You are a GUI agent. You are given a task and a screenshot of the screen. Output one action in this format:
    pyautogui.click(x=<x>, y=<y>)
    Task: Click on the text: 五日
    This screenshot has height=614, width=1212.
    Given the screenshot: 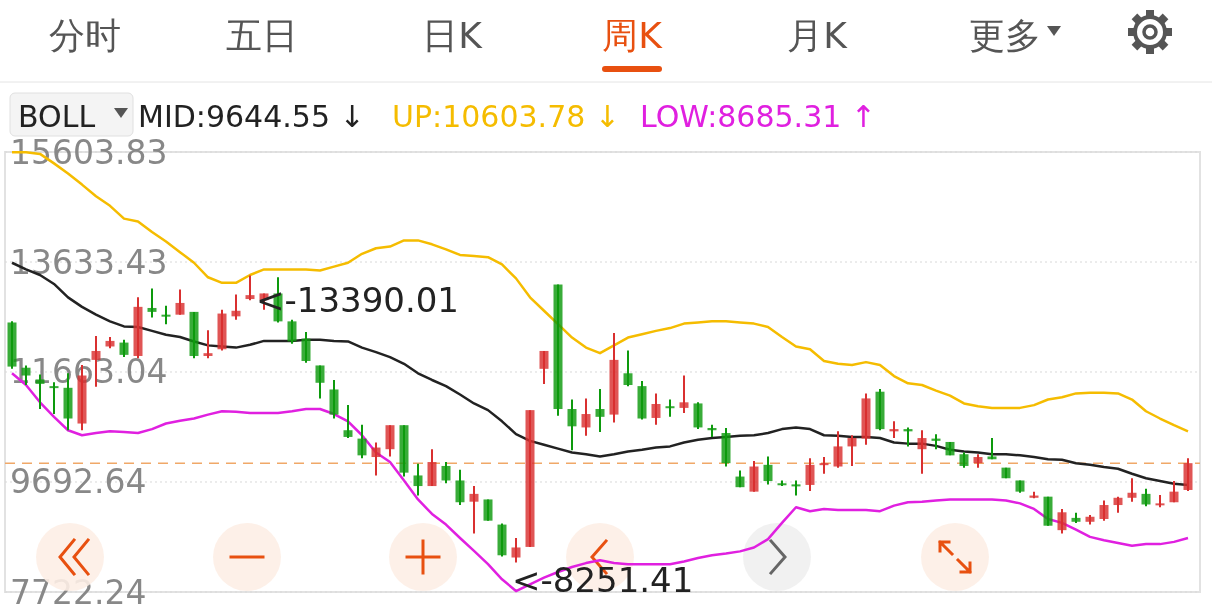 What is the action you would take?
    pyautogui.click(x=262, y=35)
    